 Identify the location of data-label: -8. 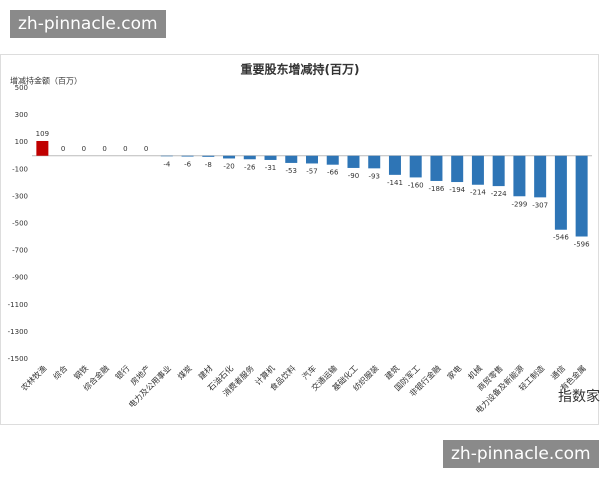
(208, 165).